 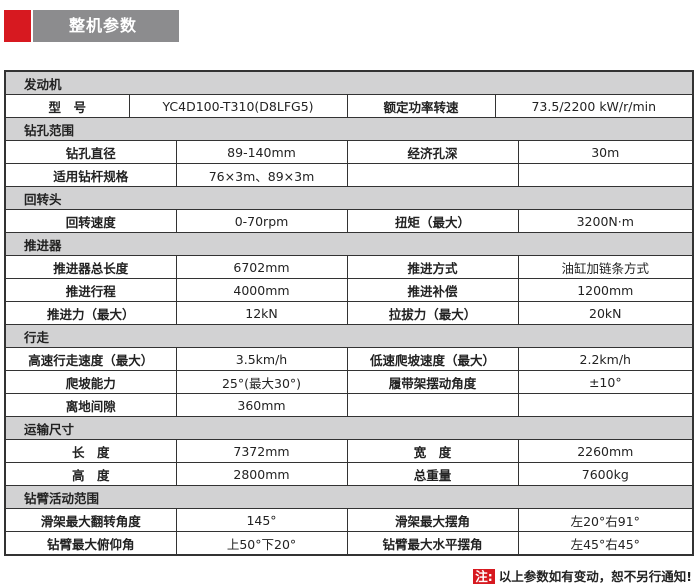 I want to click on section-title: 推进器, so click(x=349, y=244).